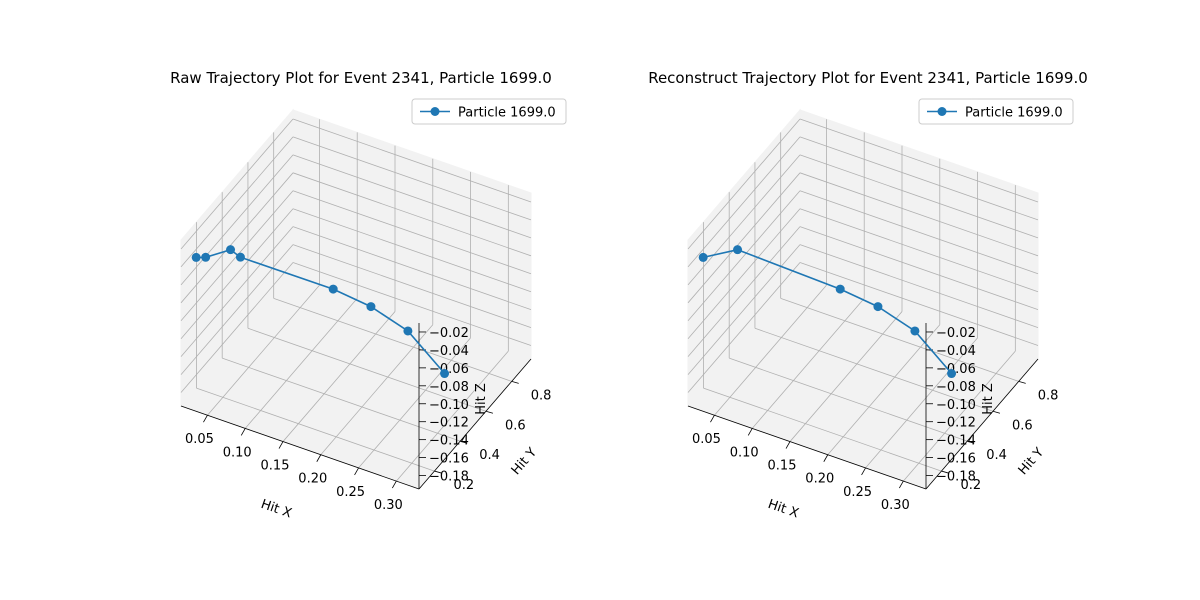 The image size is (1200, 600). What do you see at coordinates (449, 441) in the screenshot?
I see `z-tick-label: −0.14` at bounding box center [449, 441].